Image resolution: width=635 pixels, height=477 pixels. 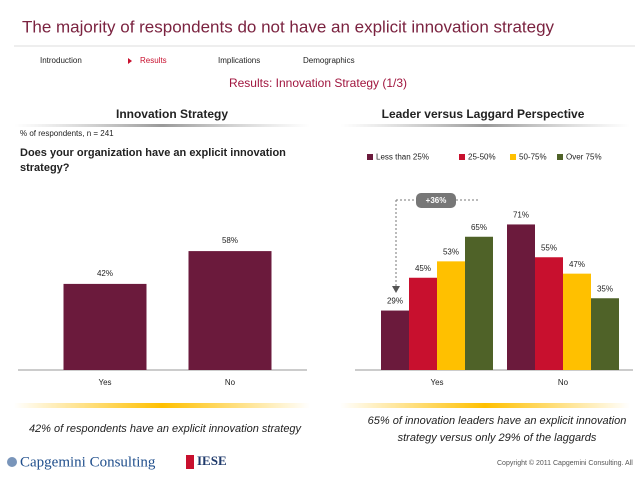 What do you see at coordinates (318, 83) in the screenshot?
I see `subtitle: Results: Innovation Strategy (1/3)` at bounding box center [318, 83].